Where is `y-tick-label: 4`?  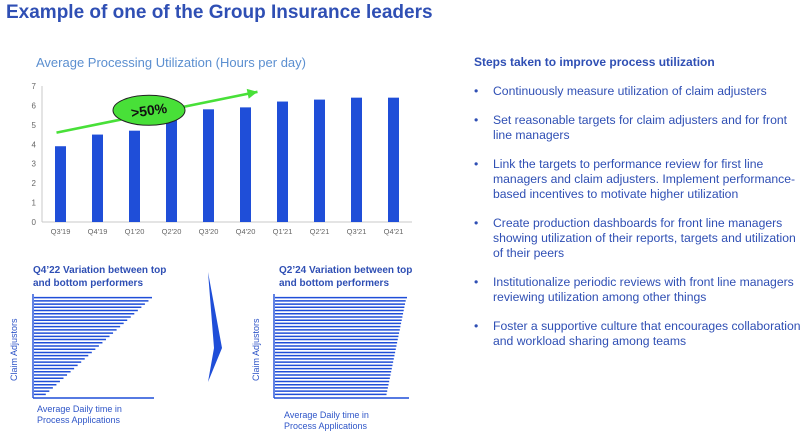
y-tick-label: 4 is located at coordinates (34, 144).